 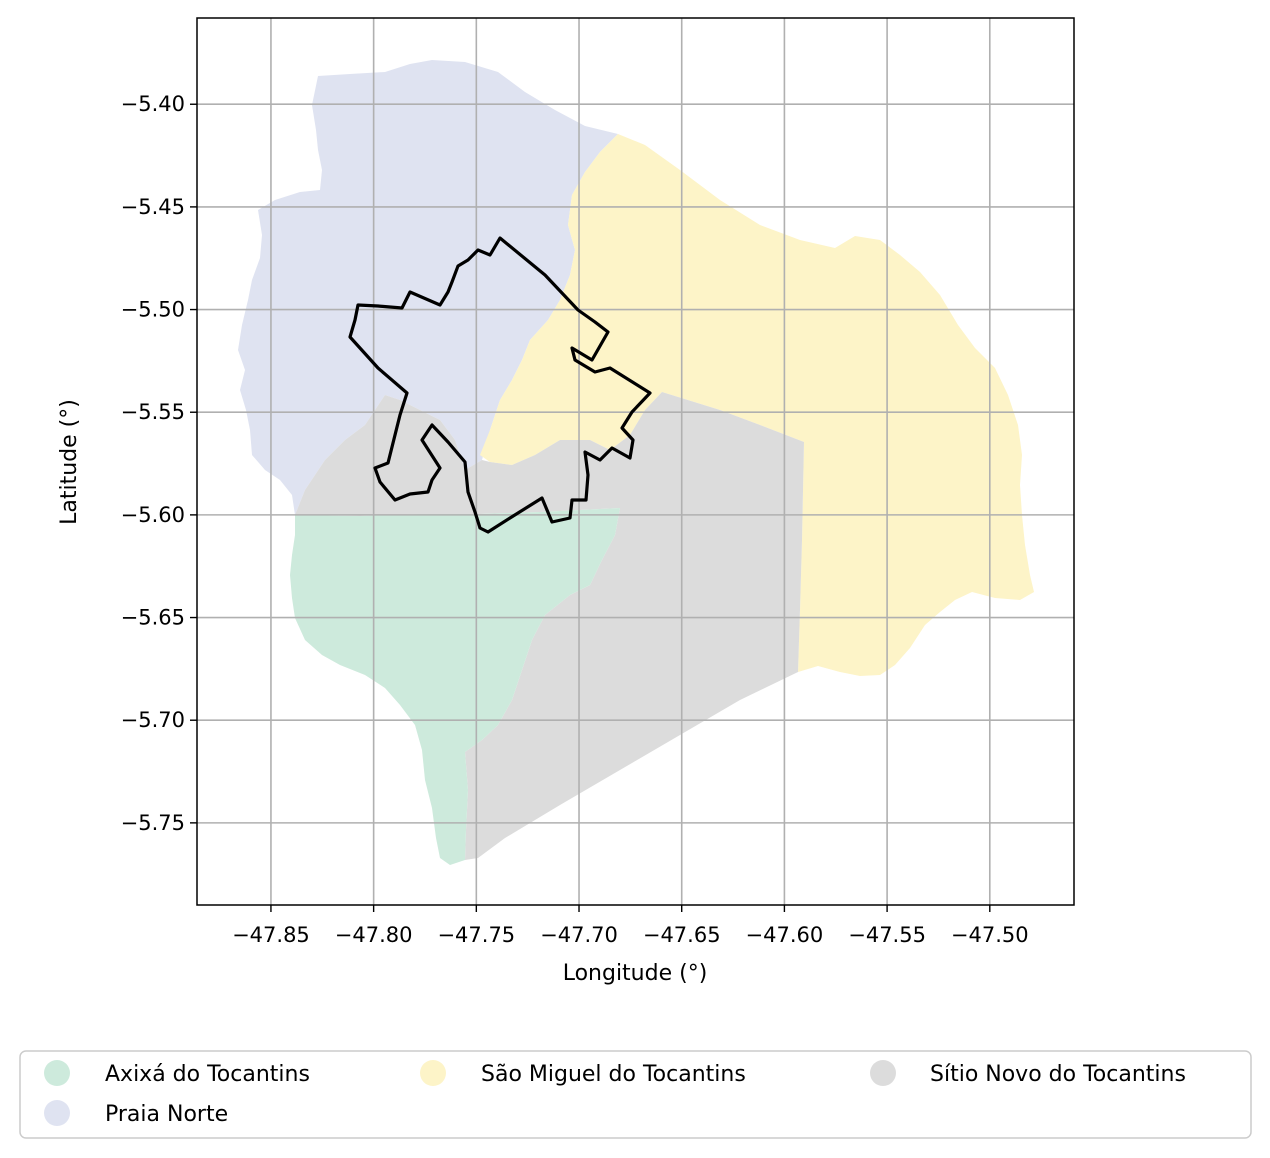 What do you see at coordinates (207, 1074) in the screenshot?
I see `legend-label-axixa: Axixá do Tocantins` at bounding box center [207, 1074].